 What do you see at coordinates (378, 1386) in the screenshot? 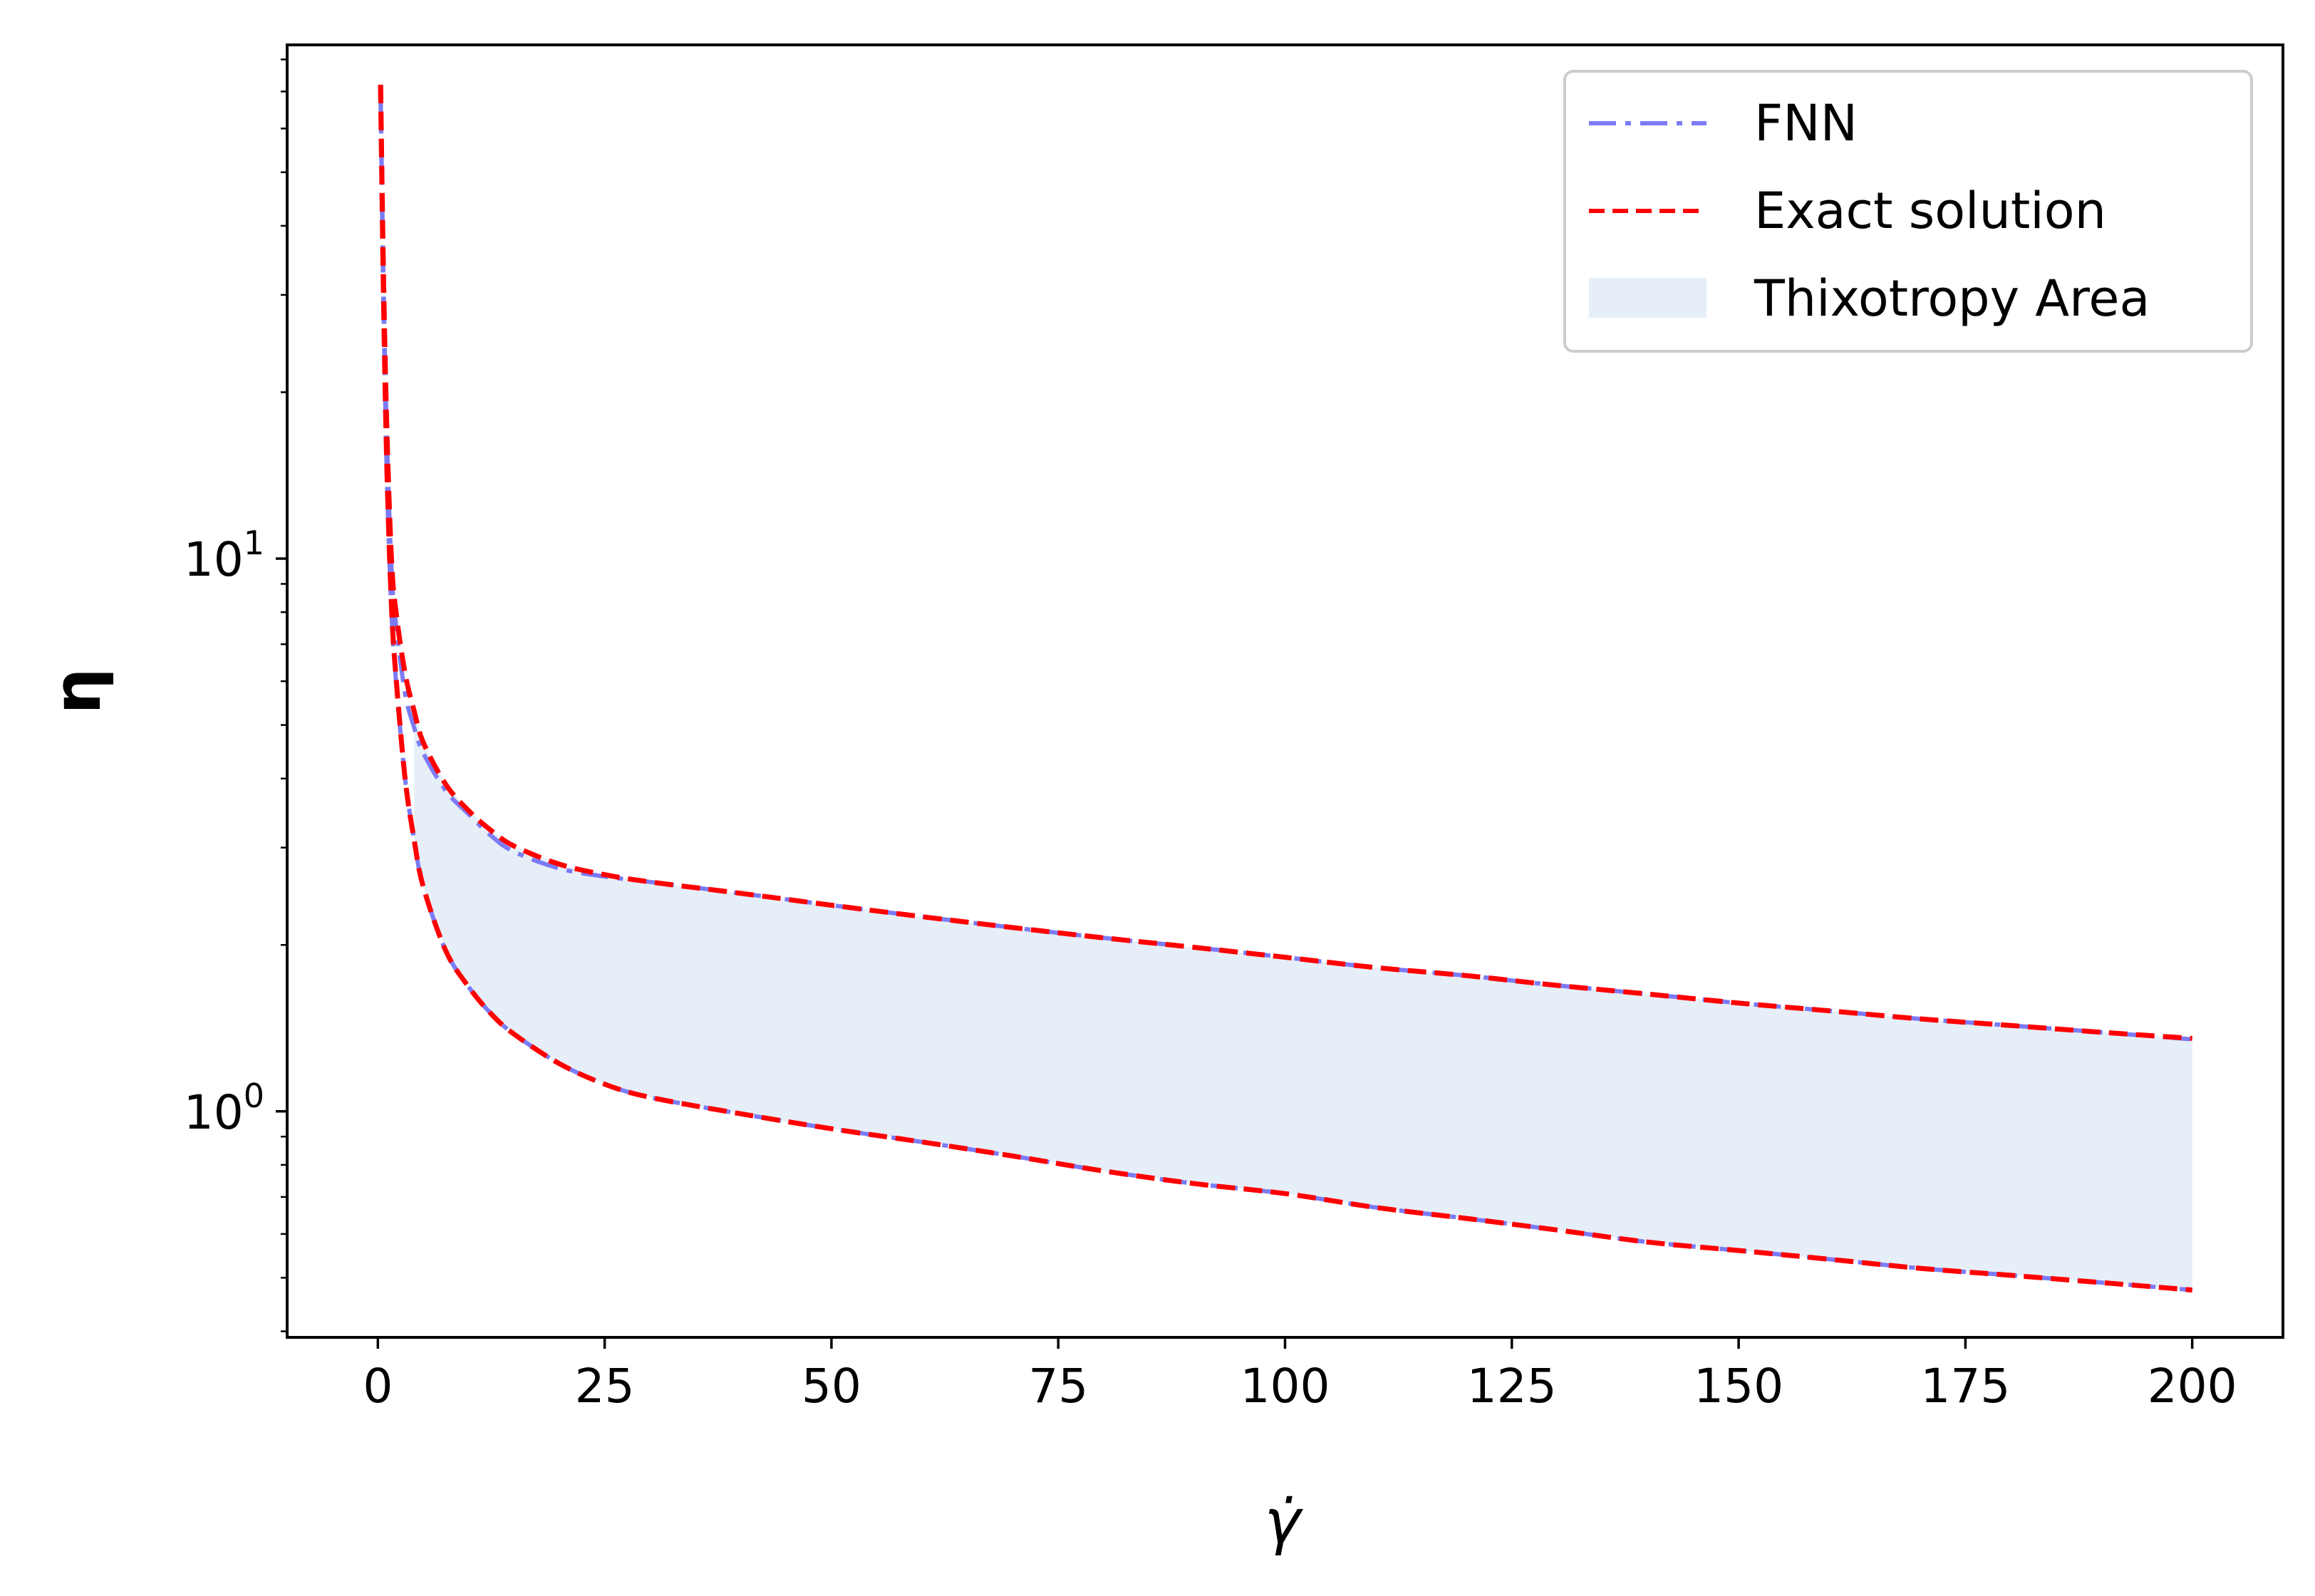
I see `x-tick-label: 0` at bounding box center [378, 1386].